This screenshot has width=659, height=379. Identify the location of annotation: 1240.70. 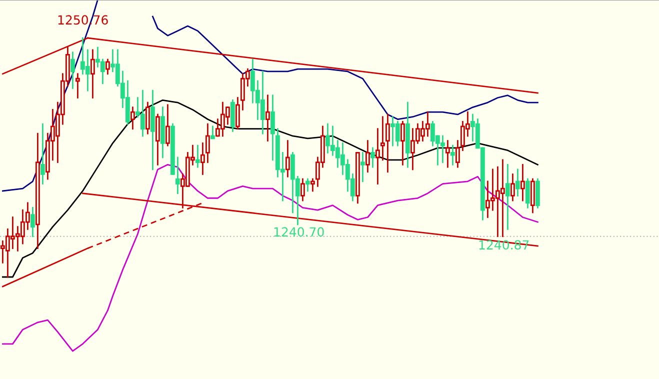
(299, 232).